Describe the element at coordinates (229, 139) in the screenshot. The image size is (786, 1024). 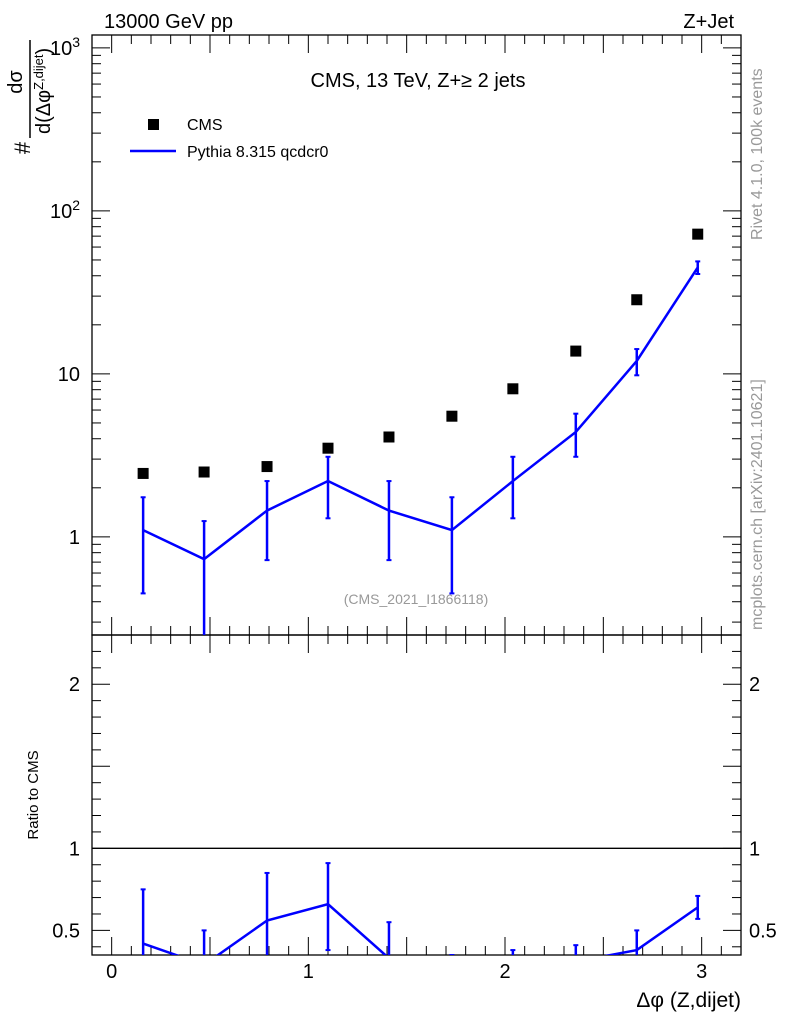
I see `legend: CMS Pythia 8.315 qcdcr0` at that location.